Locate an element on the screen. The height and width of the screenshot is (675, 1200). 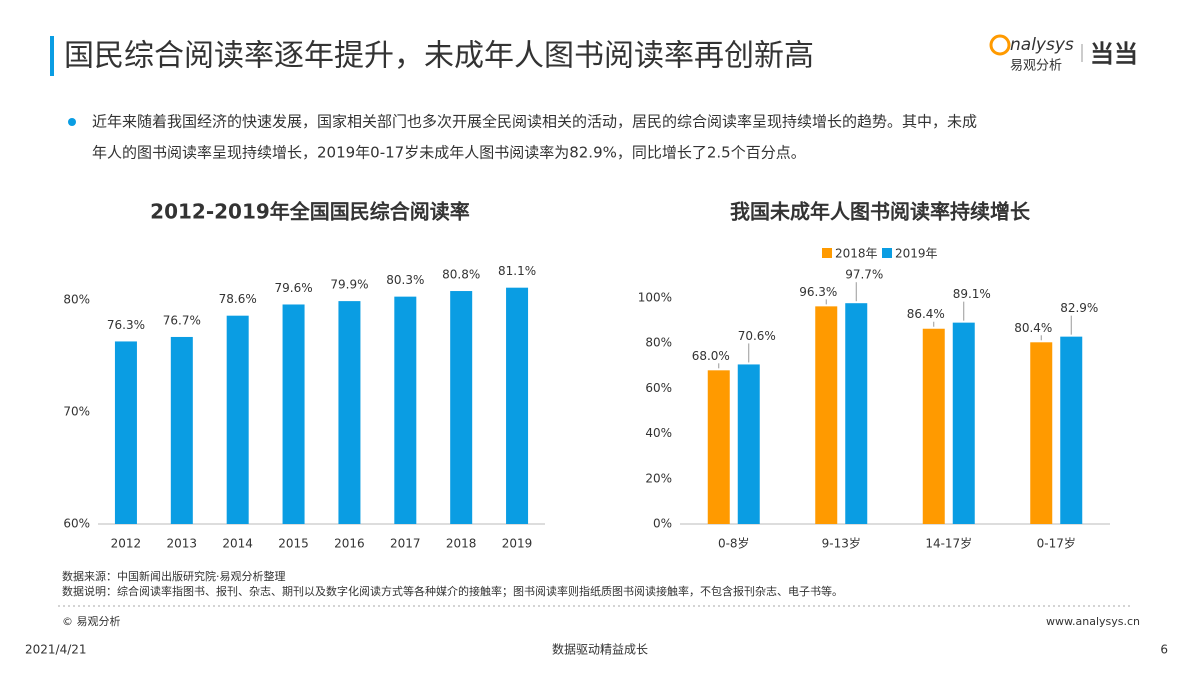
x-tick-label: 0-8岁 is located at coordinates (734, 543).